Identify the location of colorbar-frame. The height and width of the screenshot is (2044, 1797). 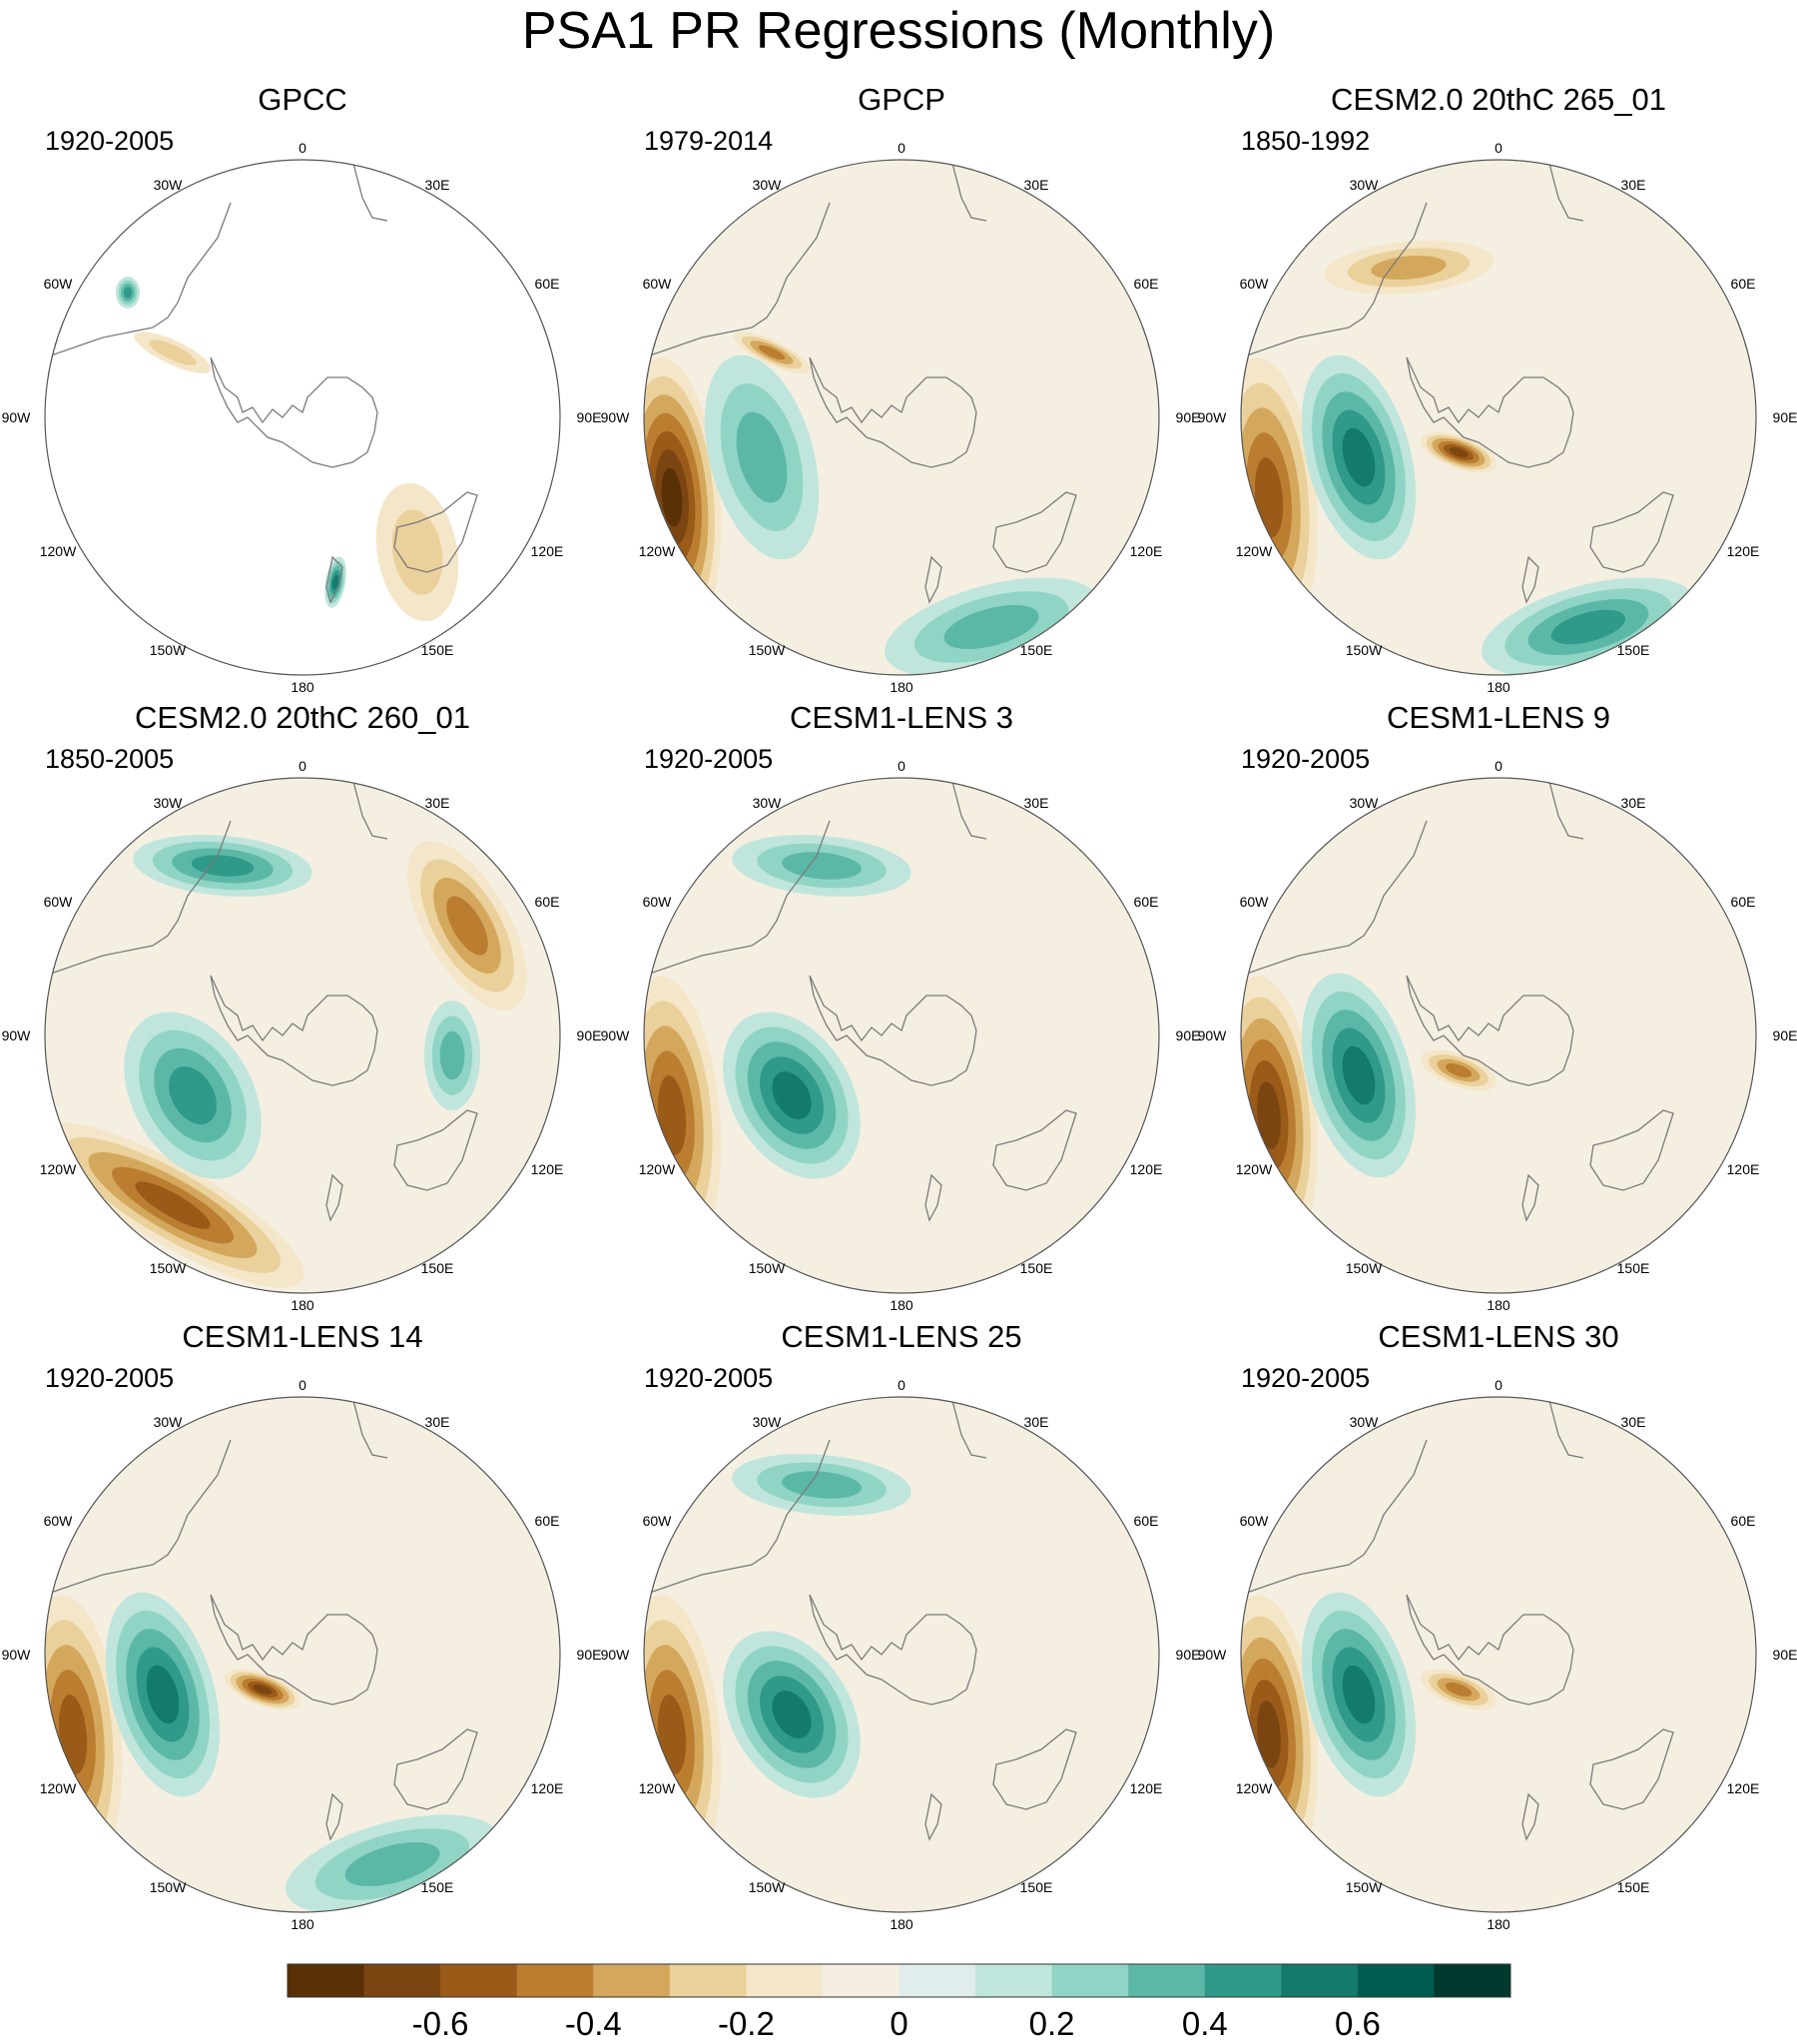
(899, 1980).